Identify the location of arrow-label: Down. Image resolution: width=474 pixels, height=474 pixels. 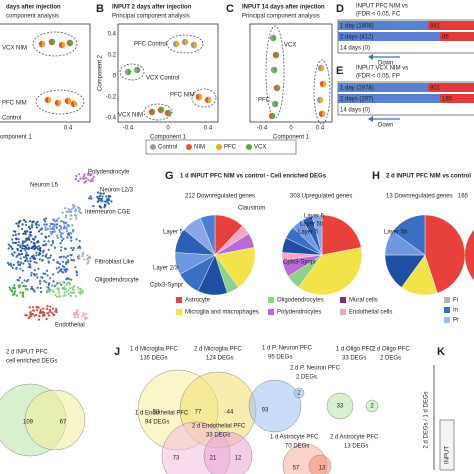
(385, 64).